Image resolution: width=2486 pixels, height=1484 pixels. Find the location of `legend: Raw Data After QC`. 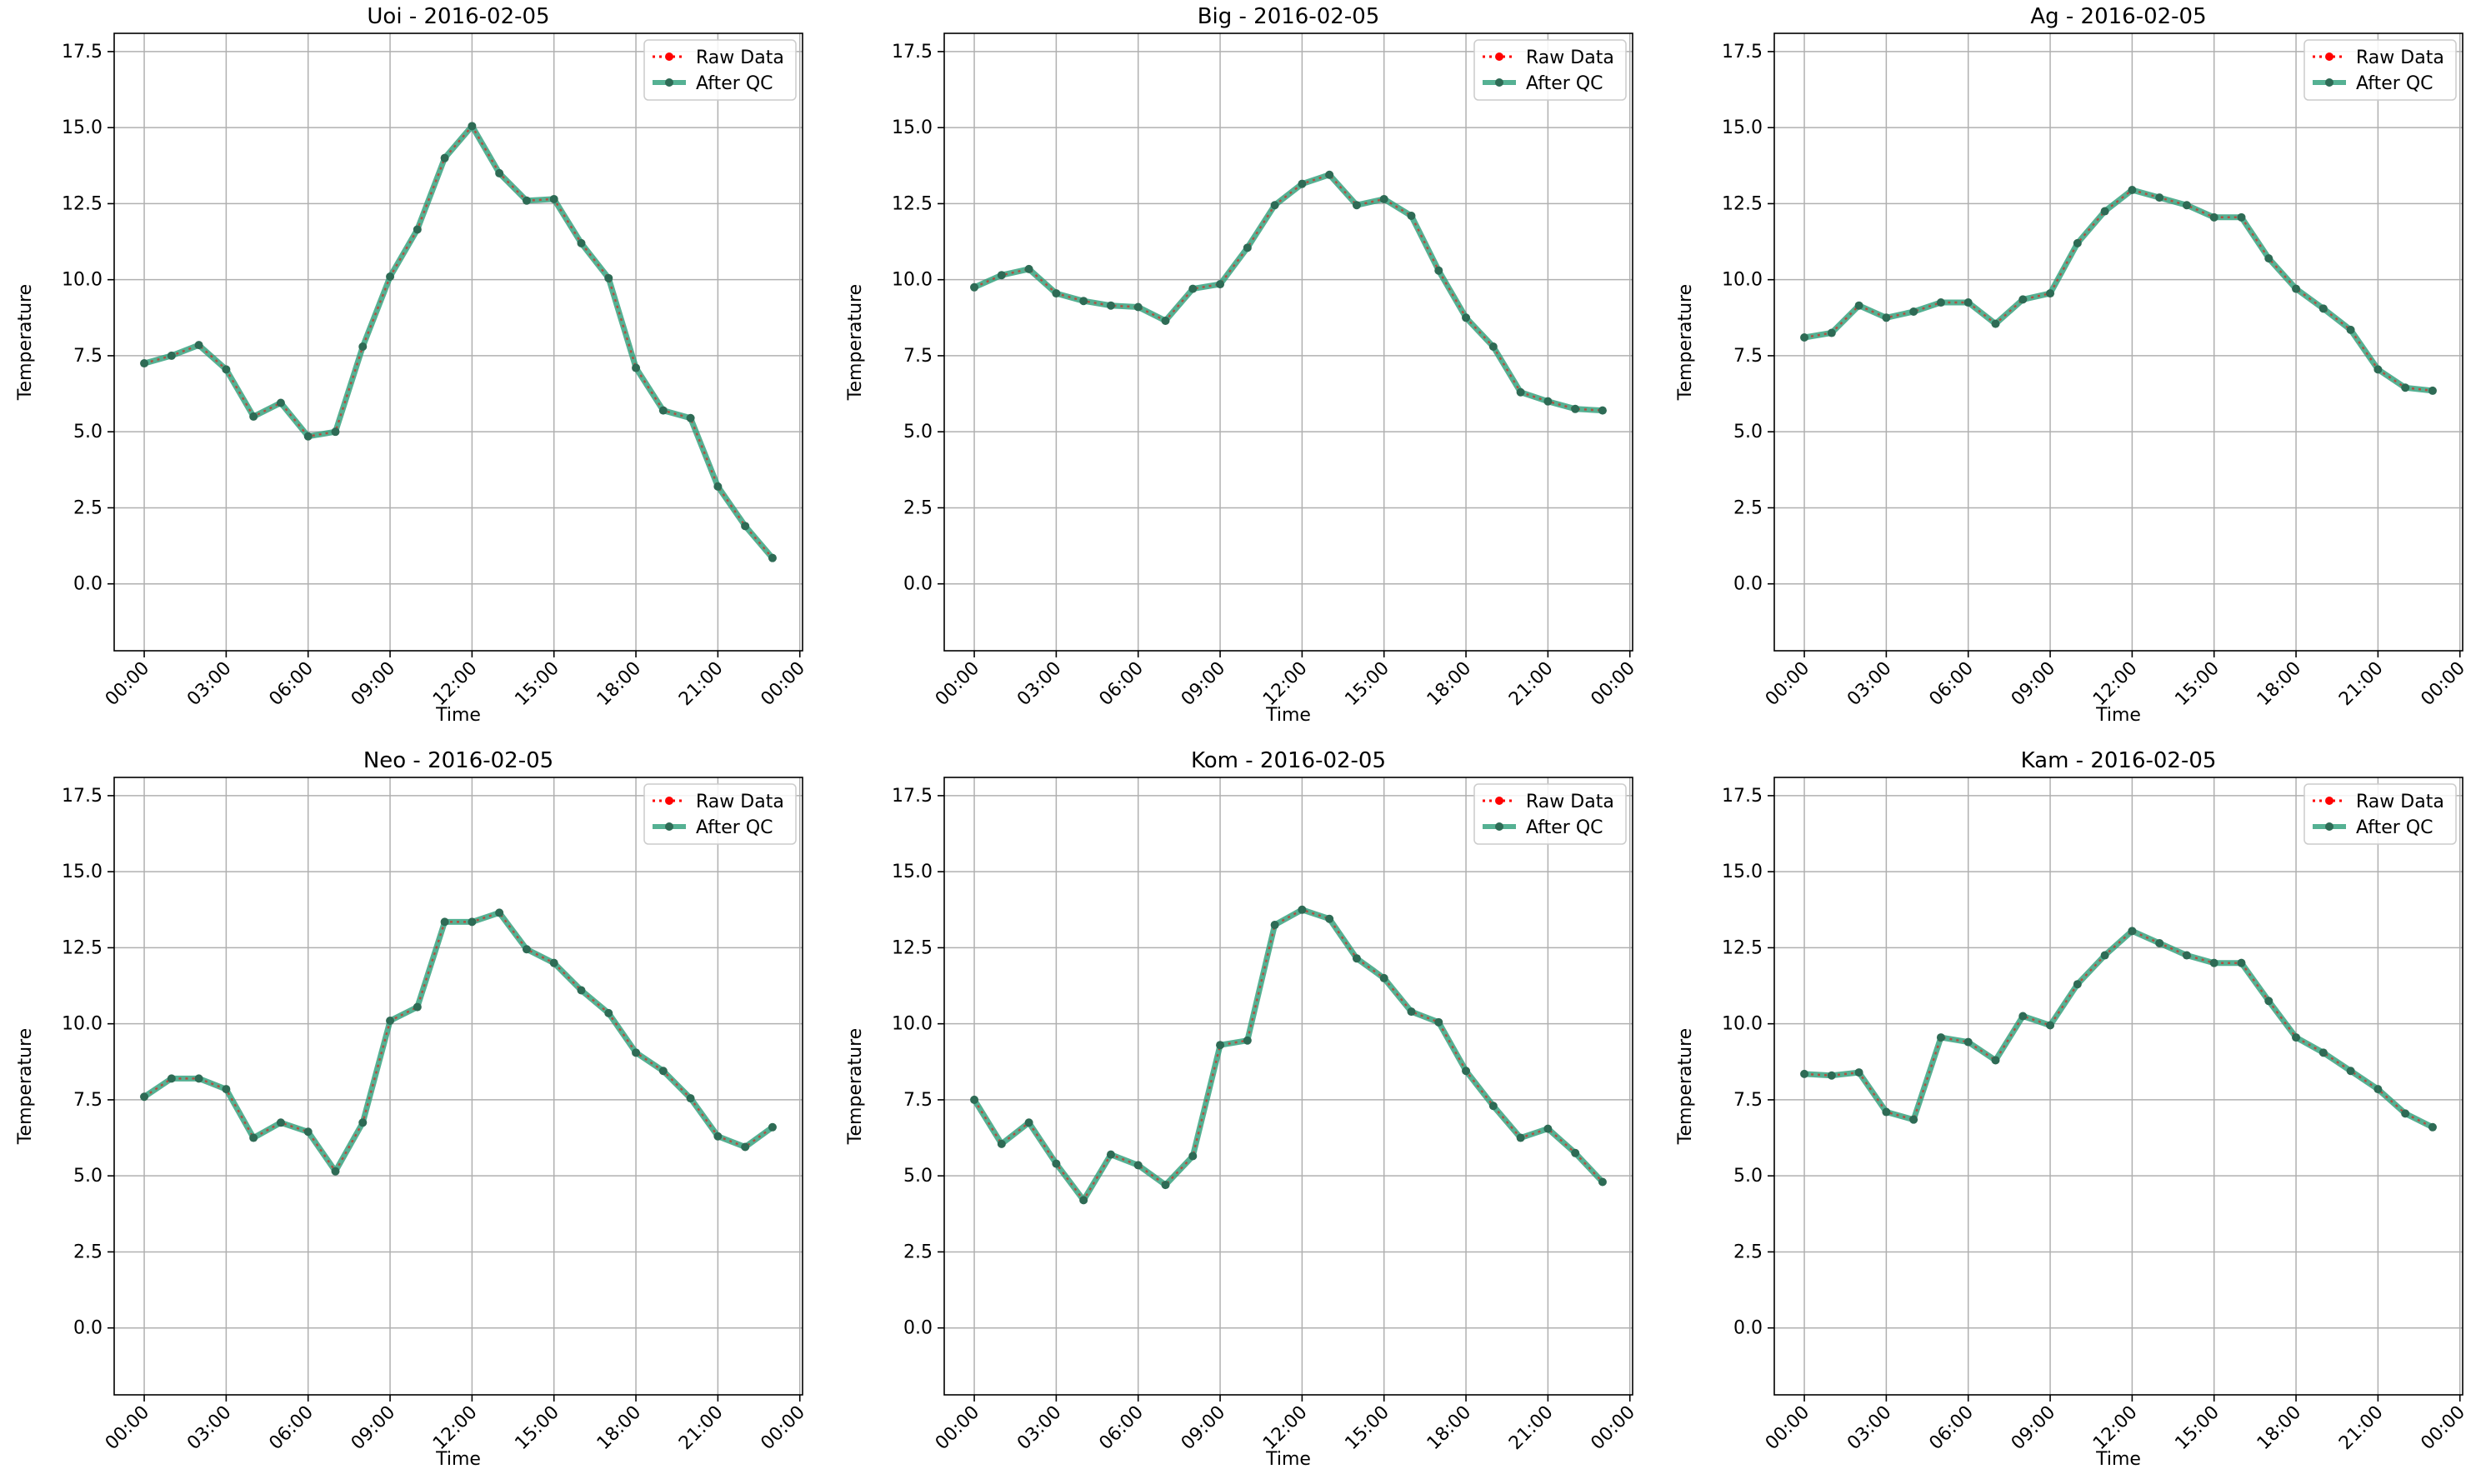

legend: Raw Data After QC is located at coordinates (720, 70).